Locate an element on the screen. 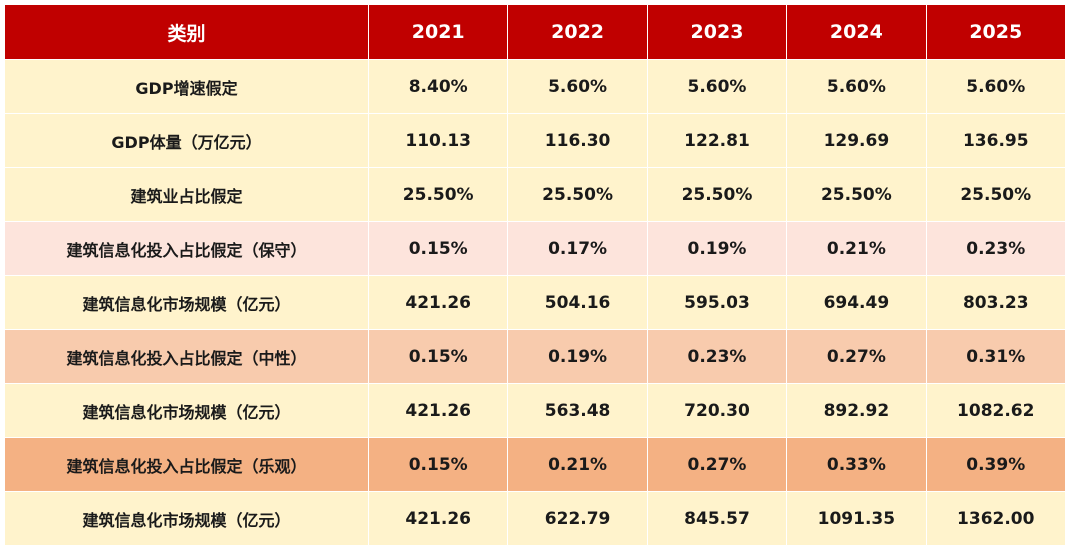  table-row-gdp-growth: GDP增速假定 8.40% 5.60% 5.60% 5.60% 5.60% is located at coordinates (535, 86).